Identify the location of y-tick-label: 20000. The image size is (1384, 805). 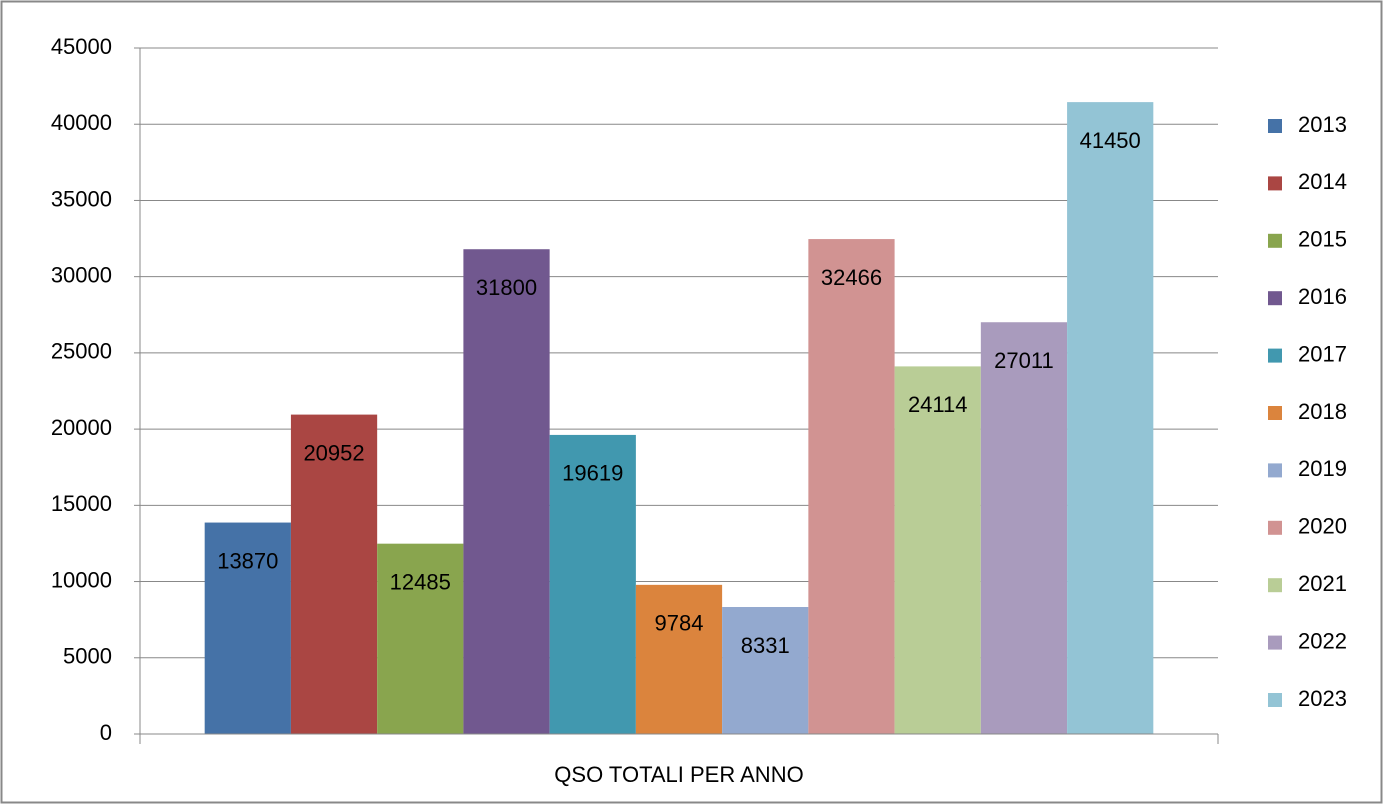
(81, 427).